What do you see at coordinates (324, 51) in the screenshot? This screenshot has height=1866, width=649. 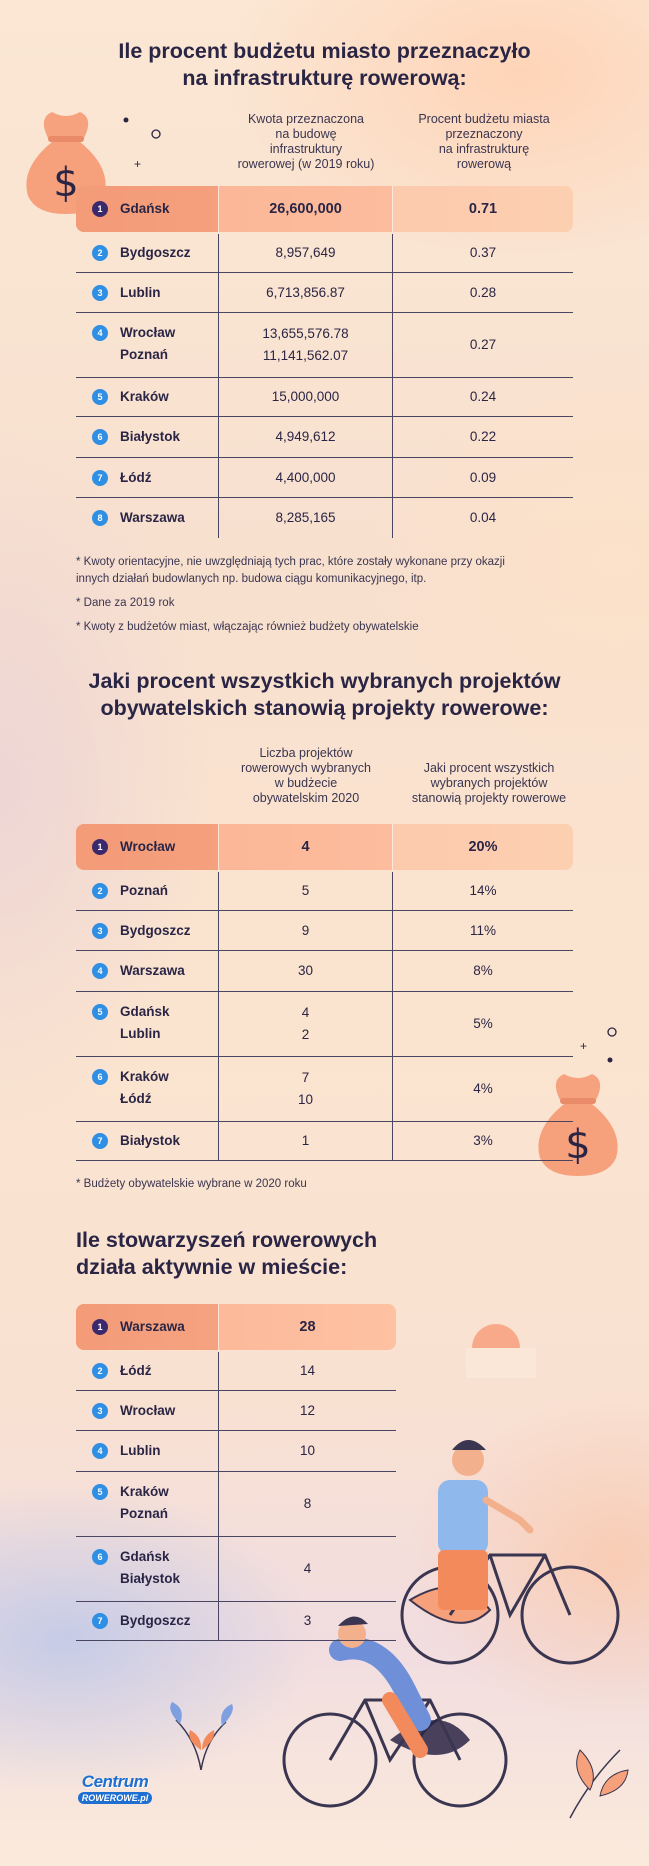 I see `title-line: Ile procent budżetu miasto przeznaczyło` at bounding box center [324, 51].